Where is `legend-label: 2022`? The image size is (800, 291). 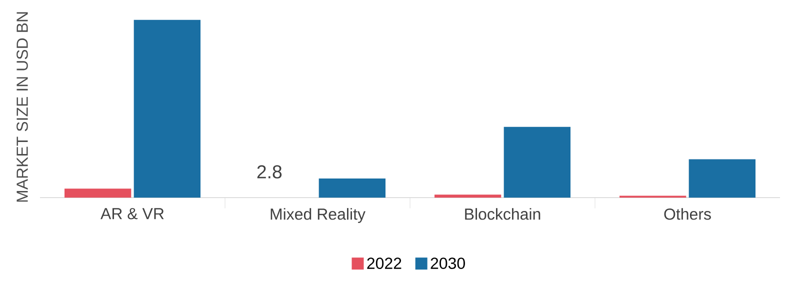 legend-label: 2022 is located at coordinates (384, 263).